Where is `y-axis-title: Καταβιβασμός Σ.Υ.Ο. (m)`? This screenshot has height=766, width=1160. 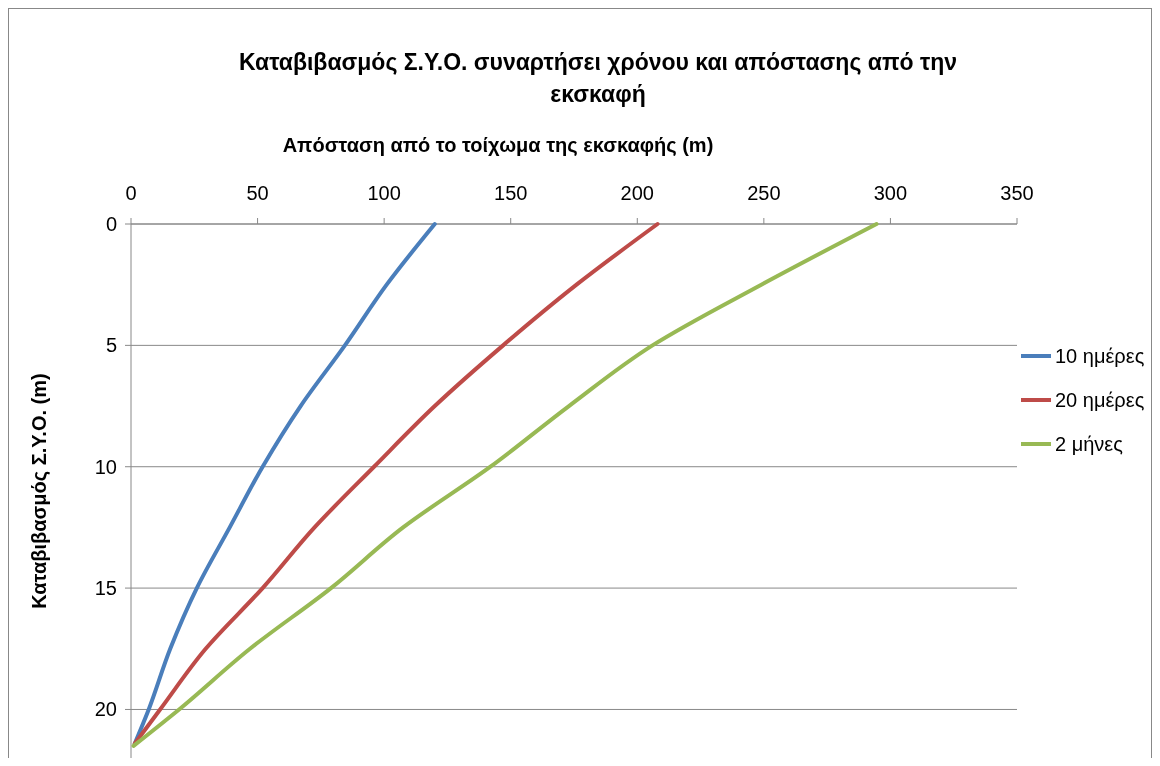 y-axis-title: Καταβιβασμός Σ.Υ.Ο. (m) is located at coordinates (39, 491).